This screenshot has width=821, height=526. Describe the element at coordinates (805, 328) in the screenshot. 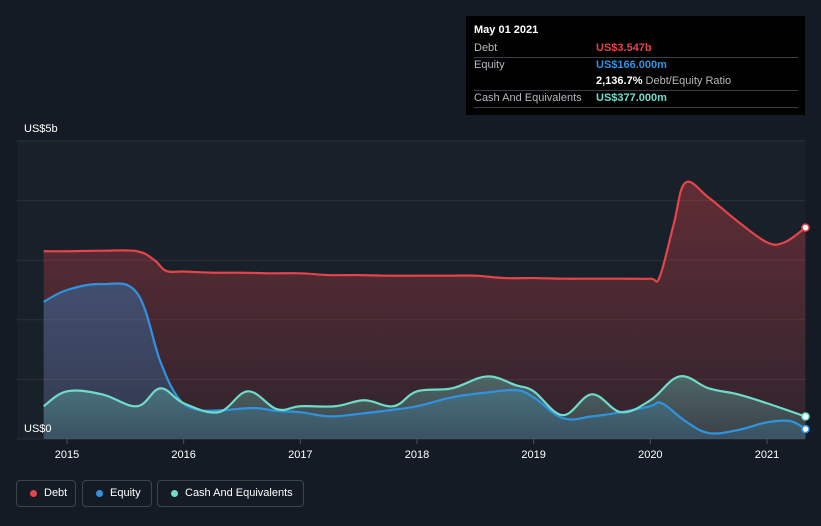

I see `end-markers` at that location.